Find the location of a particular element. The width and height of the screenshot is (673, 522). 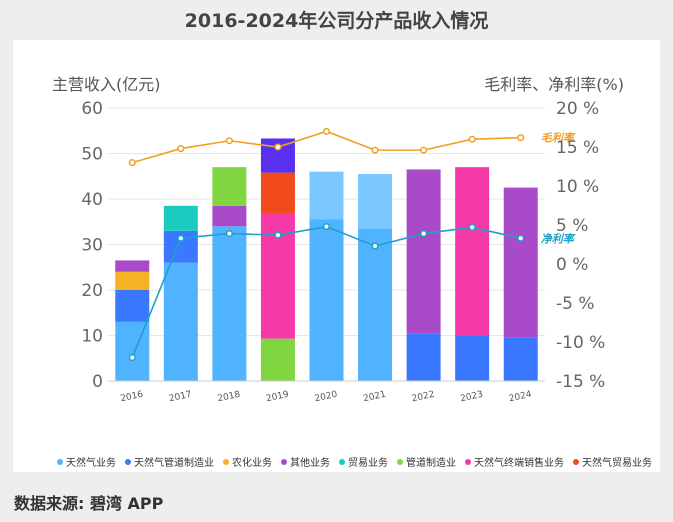

x-tick-label: 2019 is located at coordinates (277, 397).